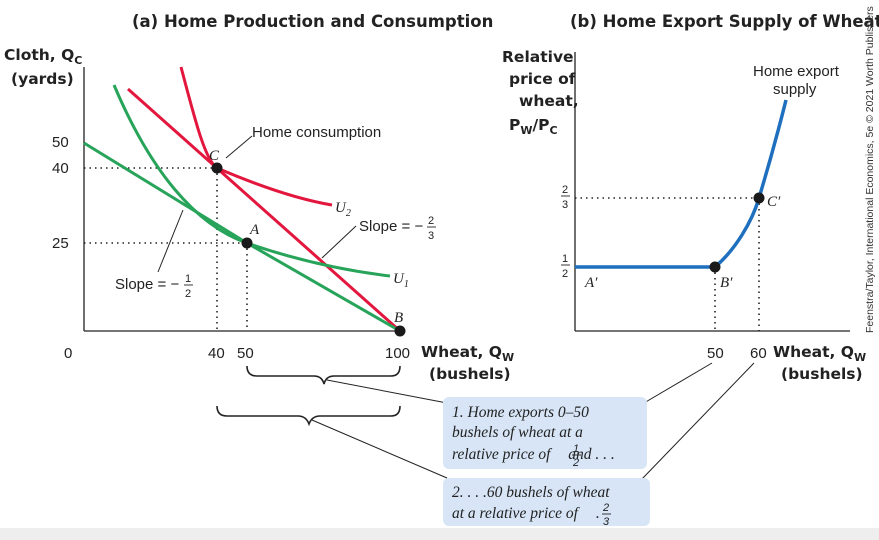 The image size is (879, 540). Describe the element at coordinates (549, 101) in the screenshot. I see `panel-b-ylabel-3: wheat,` at that location.